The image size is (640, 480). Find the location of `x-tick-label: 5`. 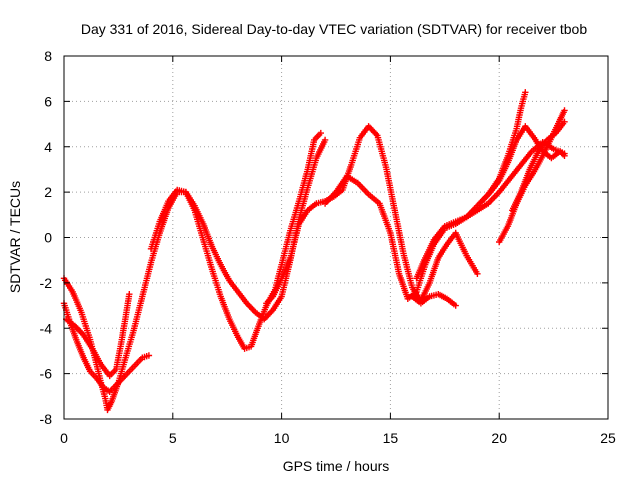

x-tick-label: 5 is located at coordinates (173, 438).